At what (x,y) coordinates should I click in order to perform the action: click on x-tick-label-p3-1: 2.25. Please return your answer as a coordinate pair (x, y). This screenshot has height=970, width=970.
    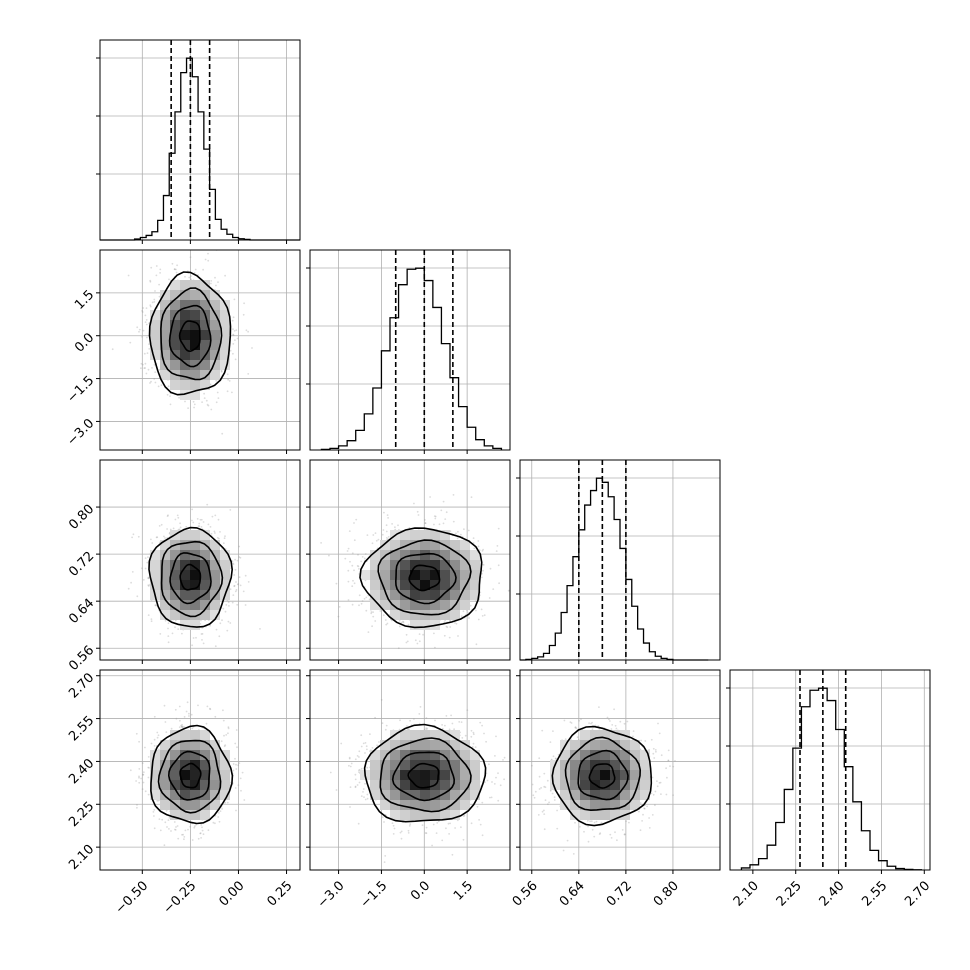
    Looking at the image, I should click on (789, 893).